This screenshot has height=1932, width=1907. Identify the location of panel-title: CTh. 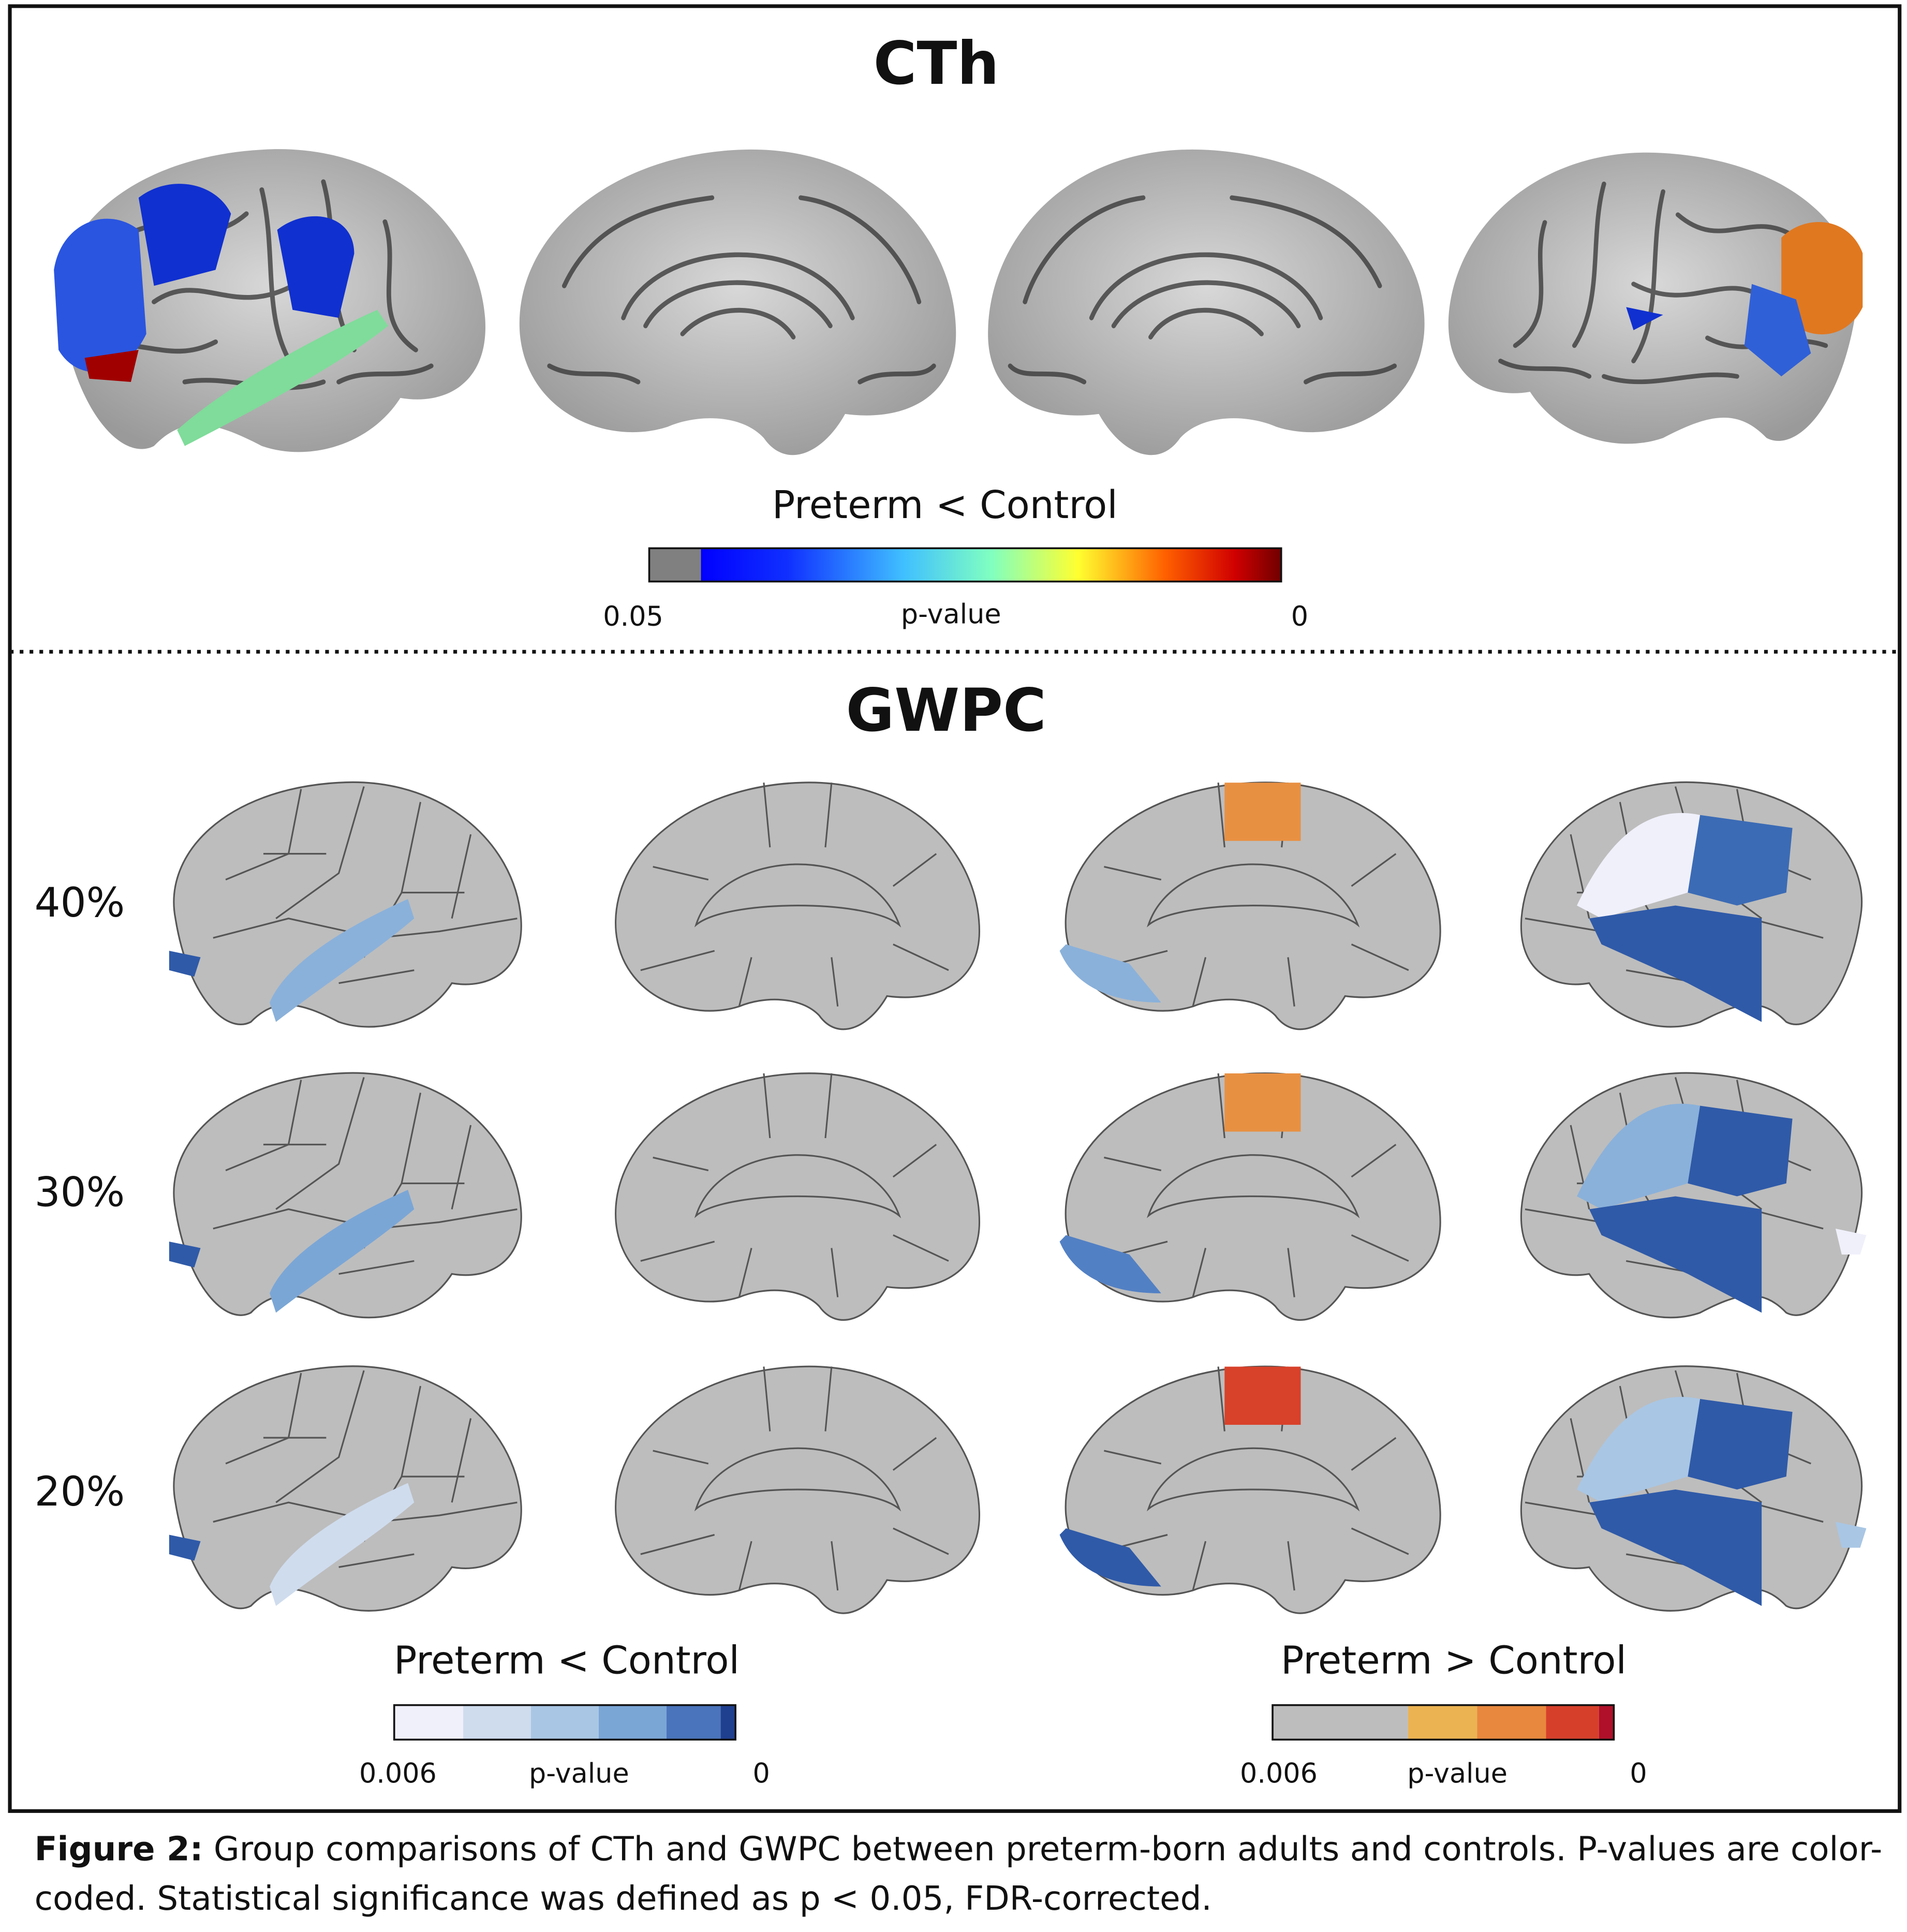
(936, 63).